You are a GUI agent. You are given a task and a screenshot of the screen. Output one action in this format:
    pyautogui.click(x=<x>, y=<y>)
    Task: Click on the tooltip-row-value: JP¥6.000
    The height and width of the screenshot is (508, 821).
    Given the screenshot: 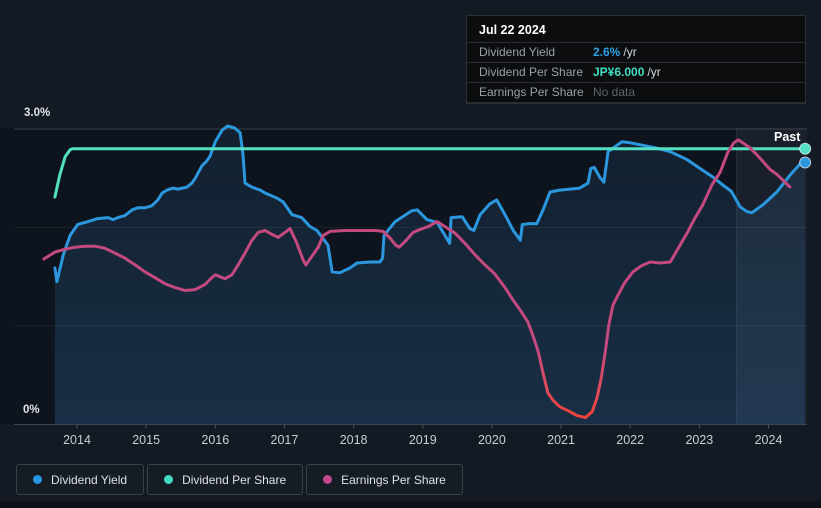 What is the action you would take?
    pyautogui.click(x=619, y=72)
    